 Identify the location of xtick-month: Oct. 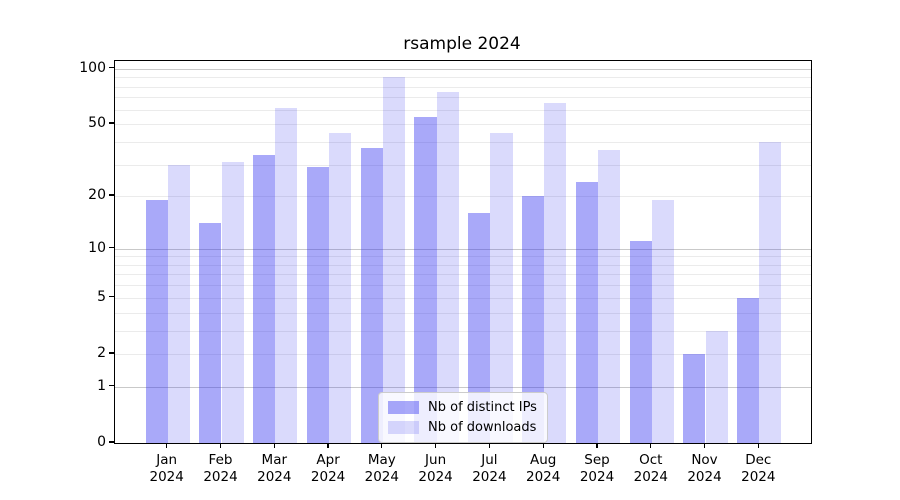
(651, 460).